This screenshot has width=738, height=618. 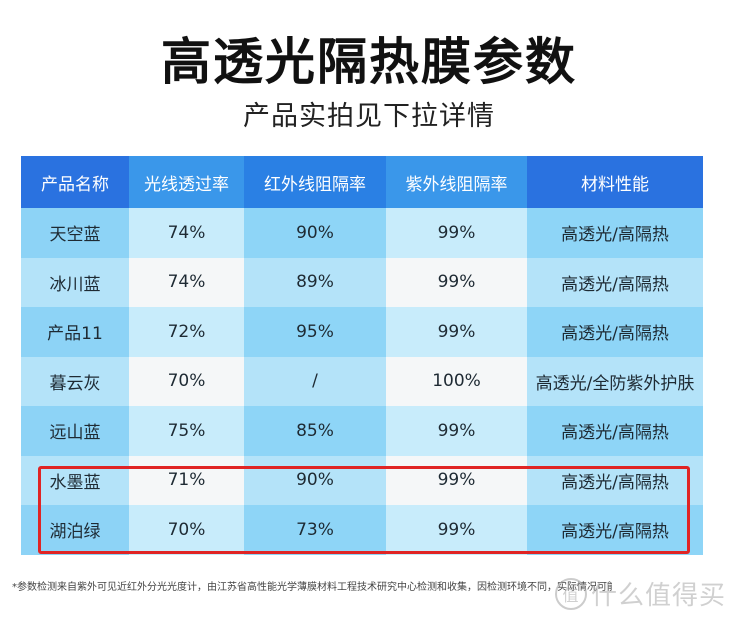 I want to click on product-name-cell: 暮云灰, so click(x=75, y=381).